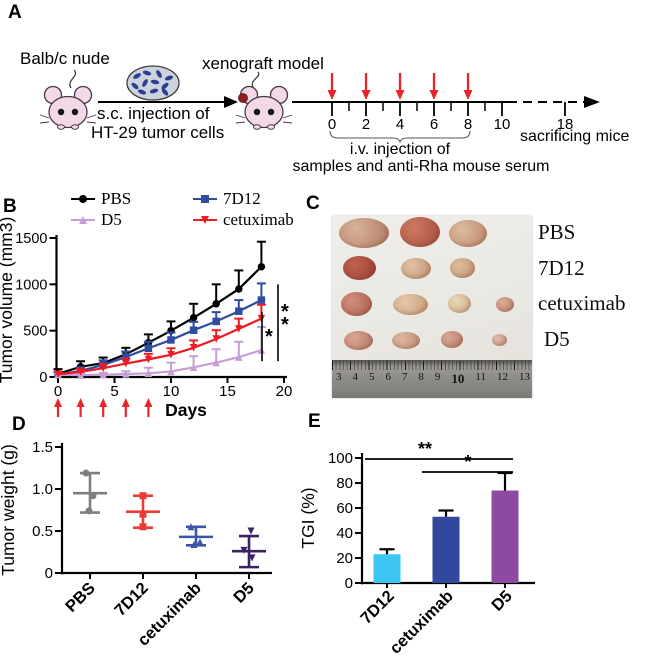  What do you see at coordinates (49, 573) in the screenshot?
I see `y-tick-label: 0` at bounding box center [49, 573].